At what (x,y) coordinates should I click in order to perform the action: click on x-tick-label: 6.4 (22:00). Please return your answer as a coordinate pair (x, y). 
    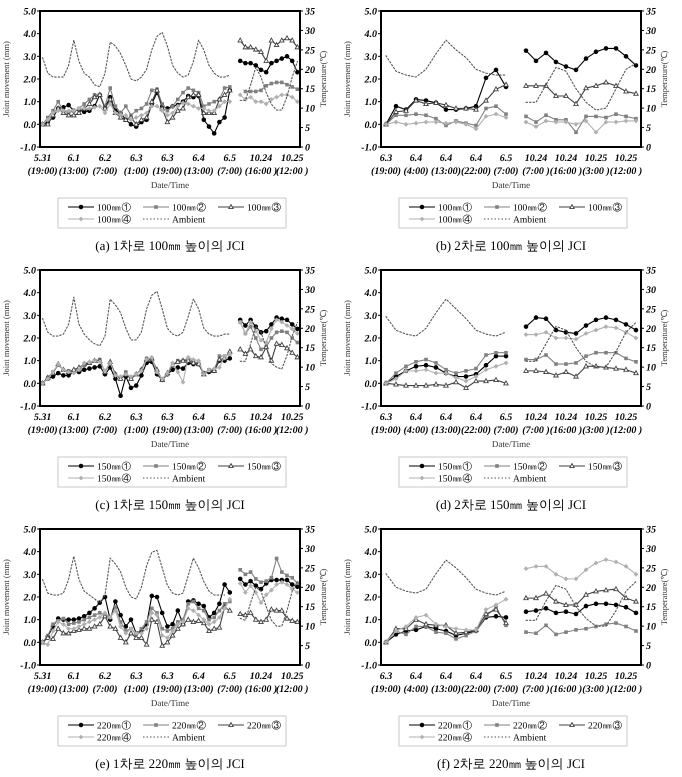
    Looking at the image, I should click on (476, 165).